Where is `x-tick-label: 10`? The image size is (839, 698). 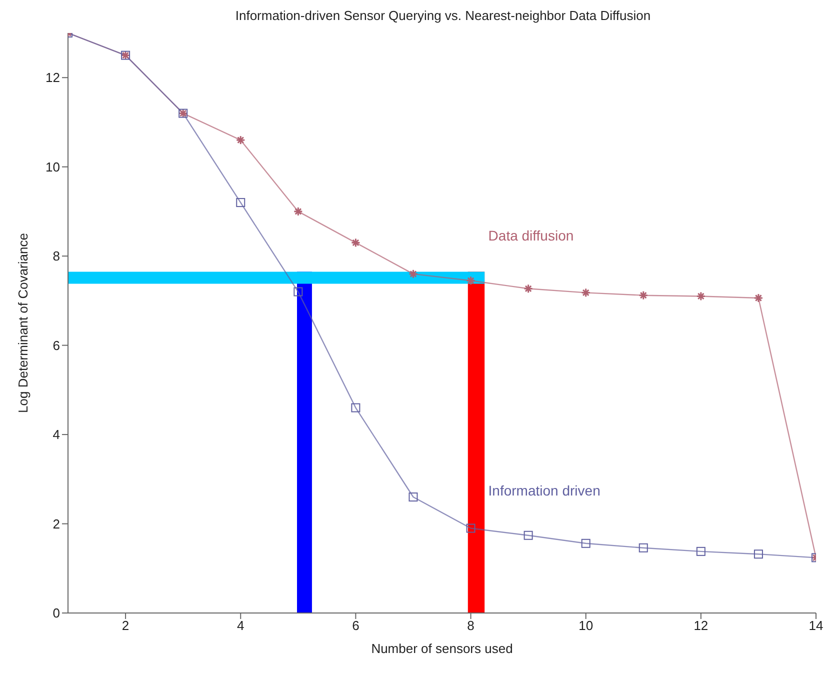
x-tick-label: 10 is located at coordinates (586, 626).